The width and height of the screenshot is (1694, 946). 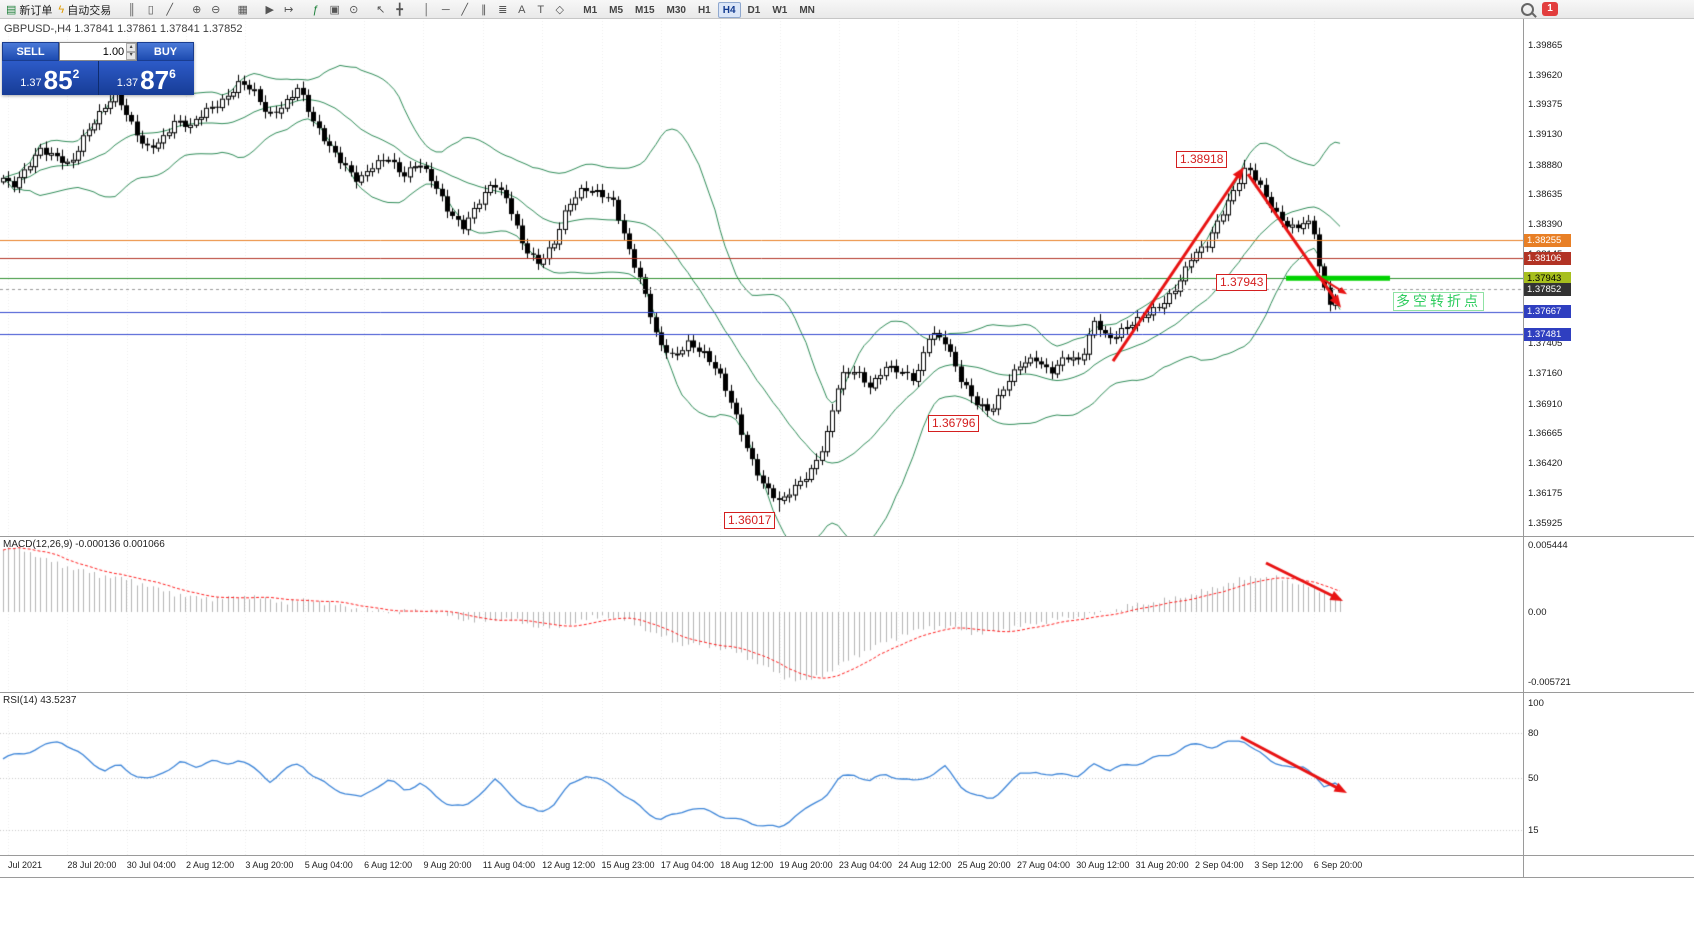 I want to click on clock-button: ⊙, so click(x=353, y=10).